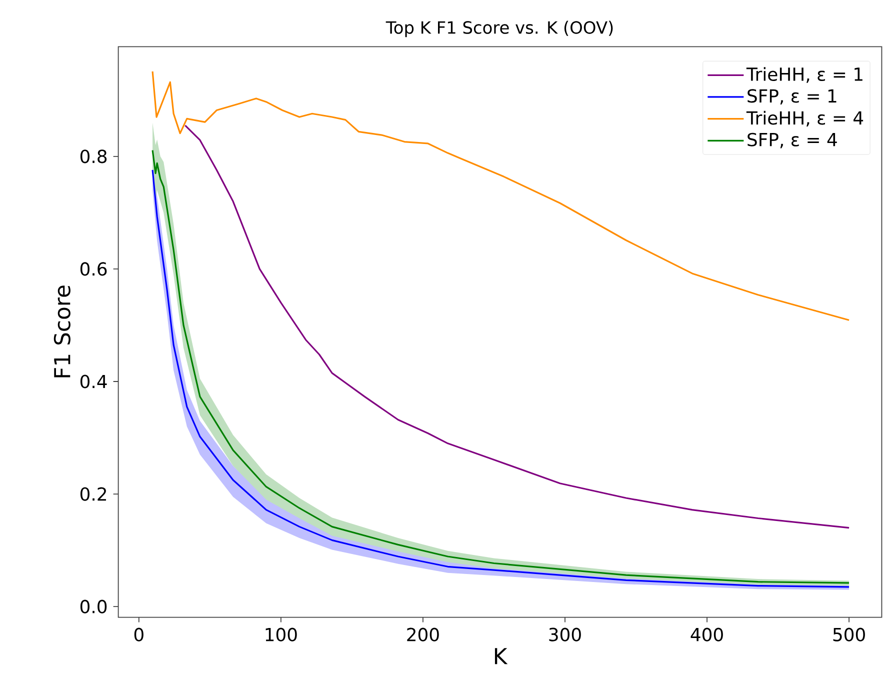 The width and height of the screenshot is (883, 695). Describe the element at coordinates (139, 635) in the screenshot. I see `x-tick-label: 0` at that location.